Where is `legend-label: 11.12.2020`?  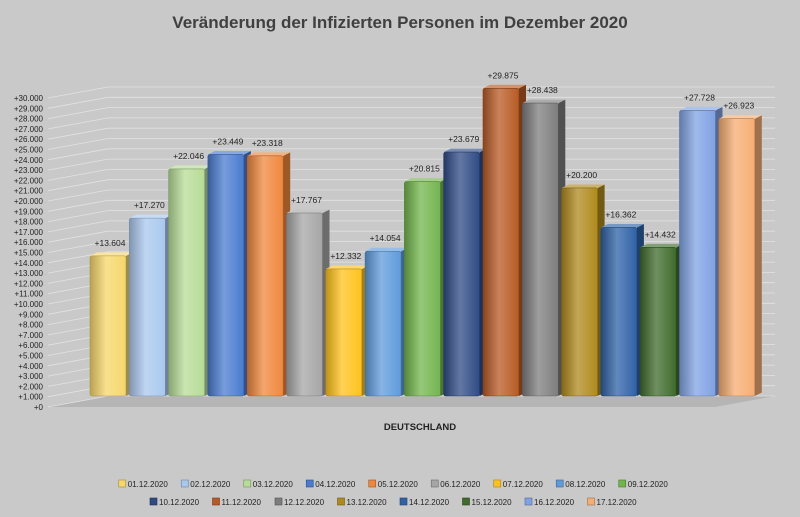 legend-label: 11.12.2020 is located at coordinates (242, 502).